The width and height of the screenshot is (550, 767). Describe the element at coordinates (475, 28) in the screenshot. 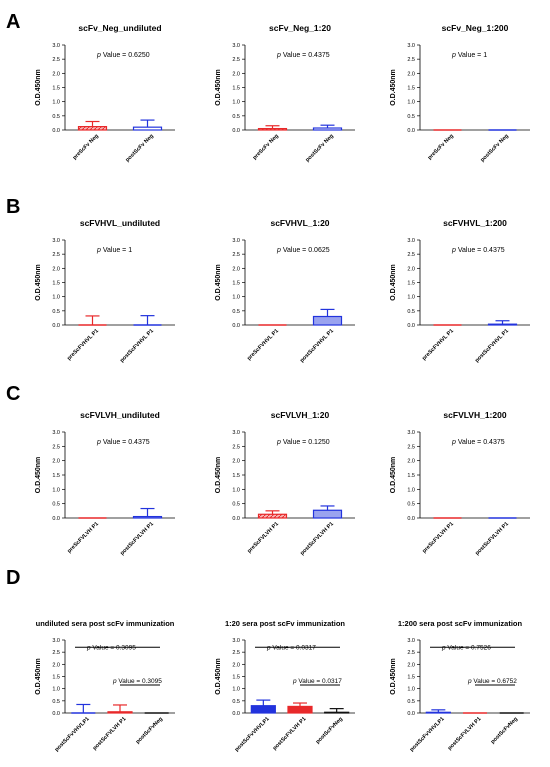

I see `chart-title: scFv_Neg_1:200` at that location.